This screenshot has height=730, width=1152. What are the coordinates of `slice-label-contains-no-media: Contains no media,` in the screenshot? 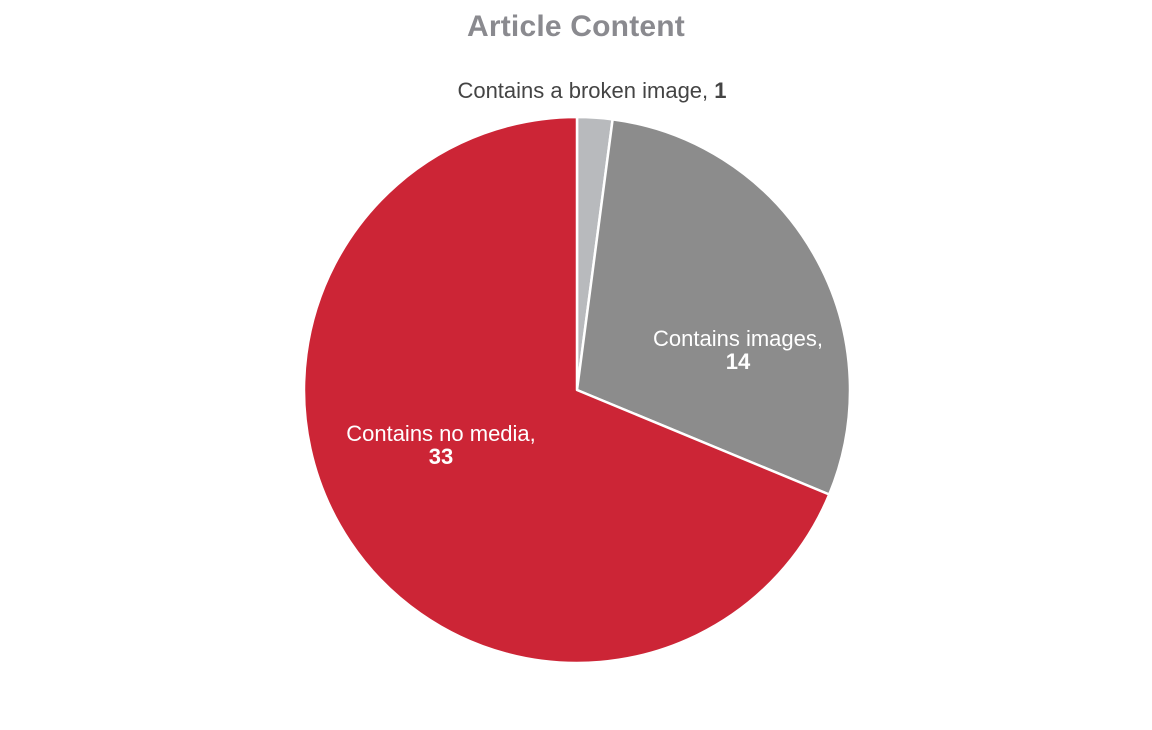 It's located at (441, 433).